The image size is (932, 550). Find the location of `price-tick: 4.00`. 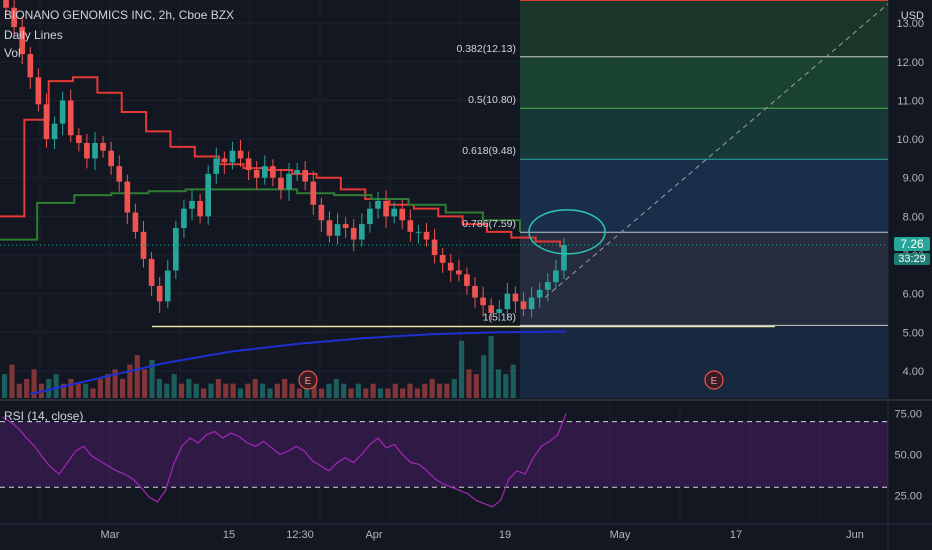

price-tick: 4.00 is located at coordinates (913, 372).